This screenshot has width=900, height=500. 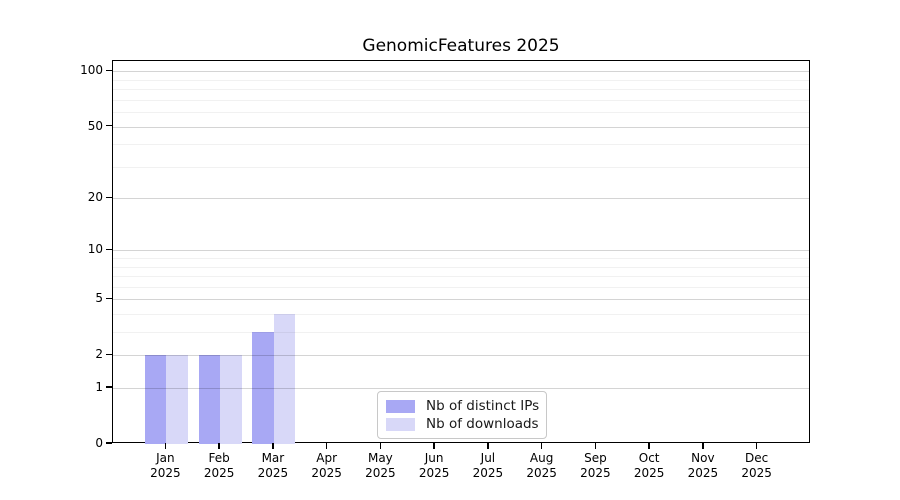 What do you see at coordinates (380, 465) in the screenshot?
I see `x-tick-label-may: May 2025` at bounding box center [380, 465].